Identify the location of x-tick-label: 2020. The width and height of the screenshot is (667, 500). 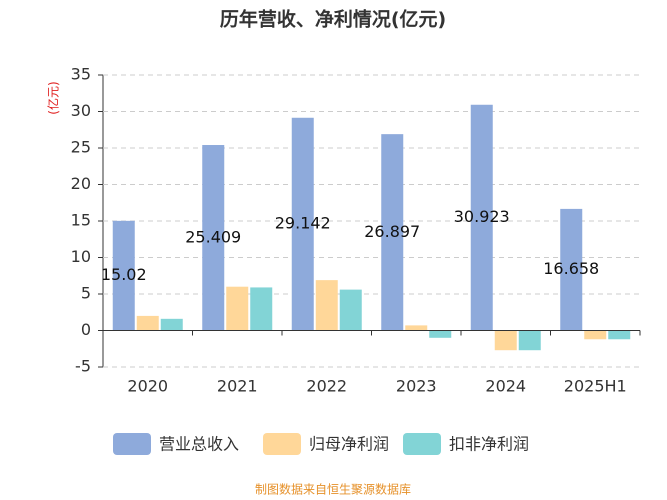
(147, 386).